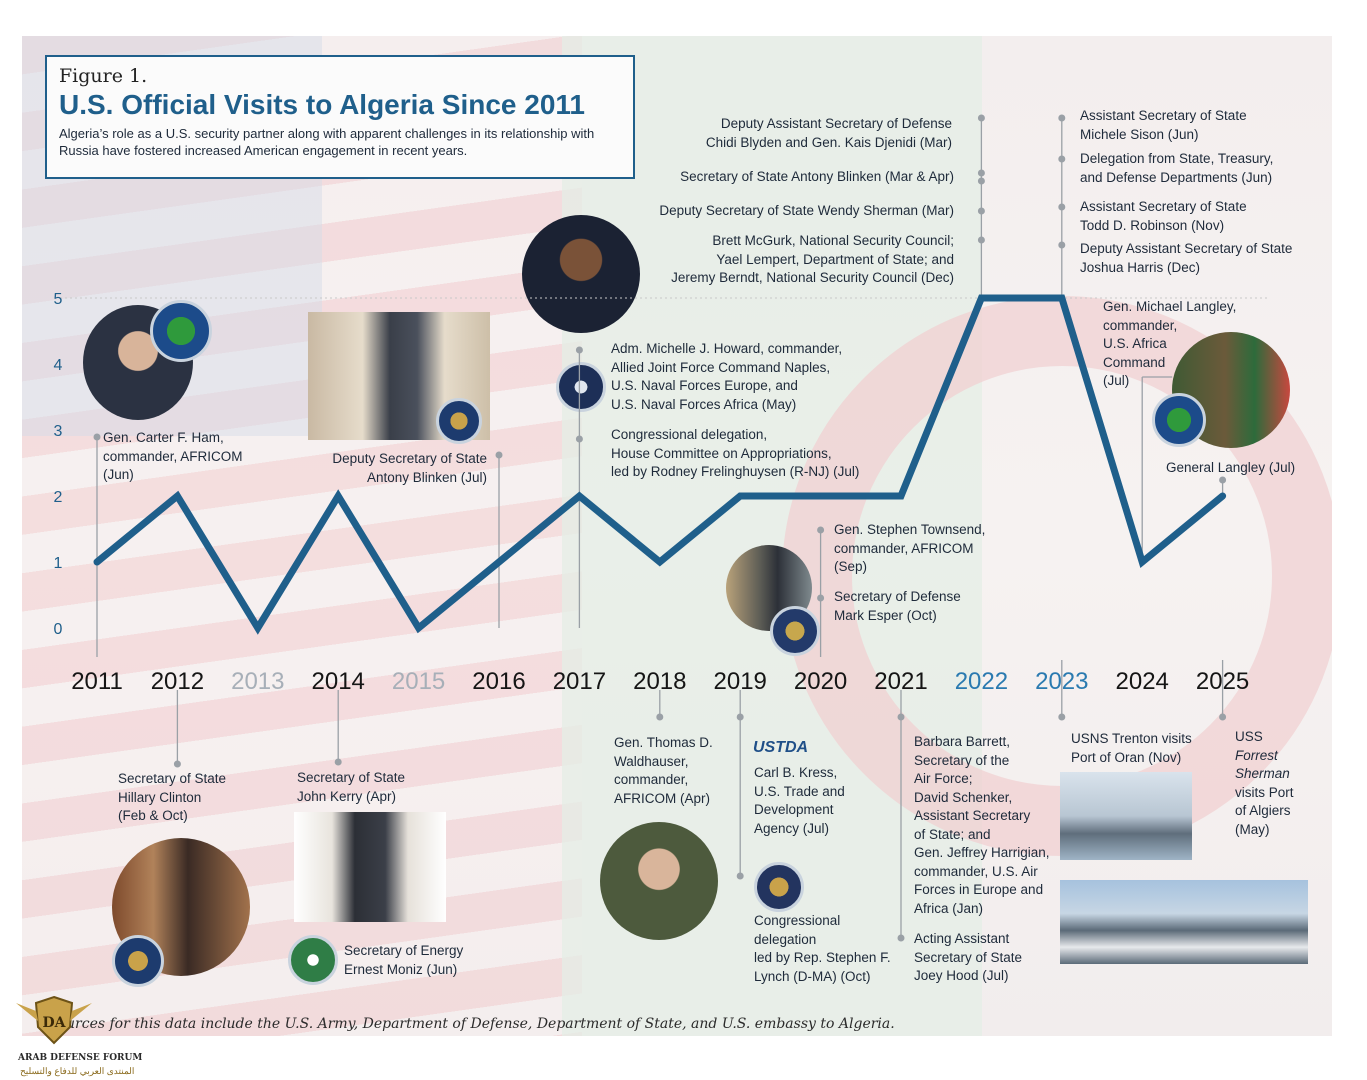  Describe the element at coordinates (1061, 681) in the screenshot. I see `x-tick-label-2023: 2023` at that location.